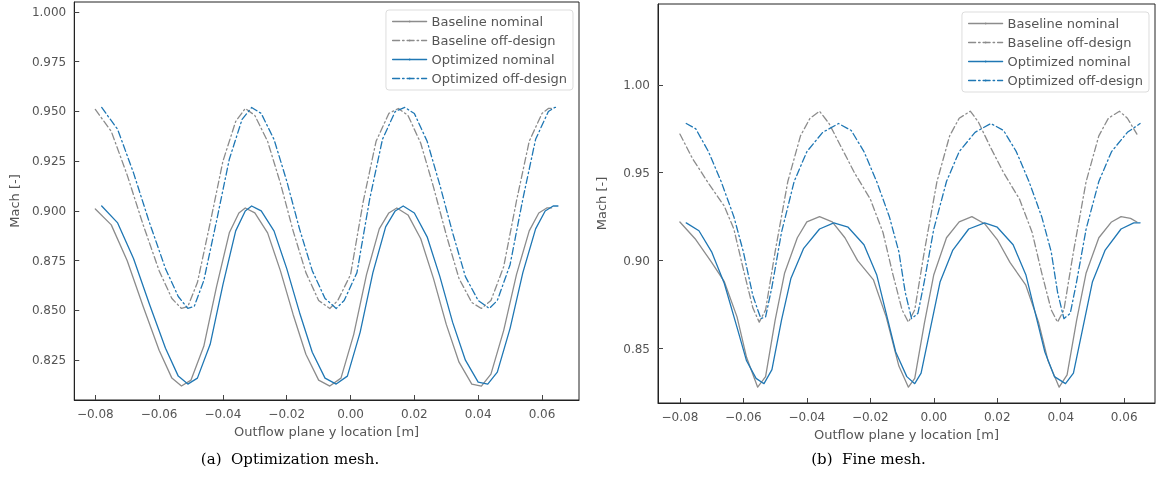 The height and width of the screenshot is (479, 1157). I want to click on y-tick-label: 0.950, so click(49, 111).